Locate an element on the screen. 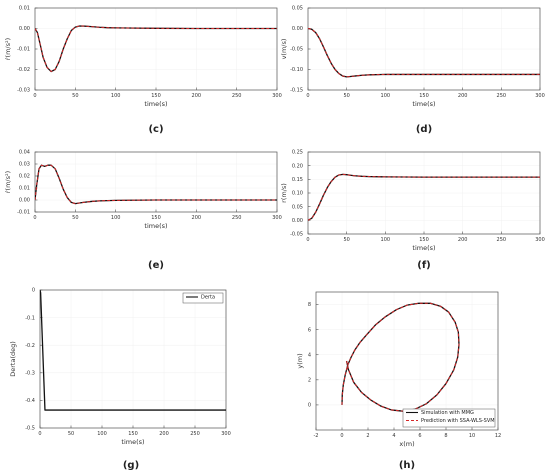 This screenshot has width=550, height=473. y-axis-title: v(m/s) is located at coordinates (284, 49).